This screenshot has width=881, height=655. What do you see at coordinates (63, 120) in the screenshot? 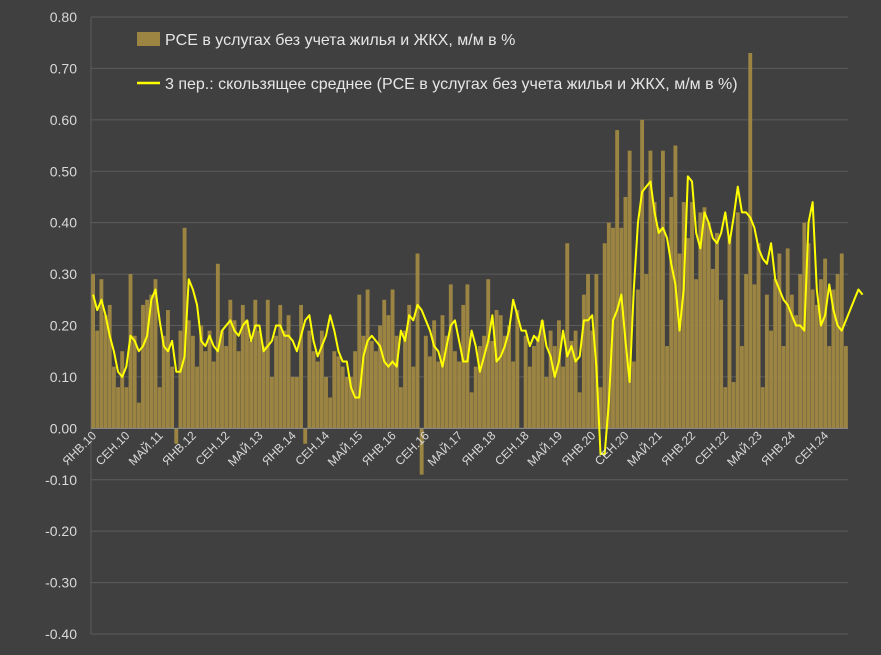
I see `y-tick-label: 0.60` at bounding box center [63, 120].